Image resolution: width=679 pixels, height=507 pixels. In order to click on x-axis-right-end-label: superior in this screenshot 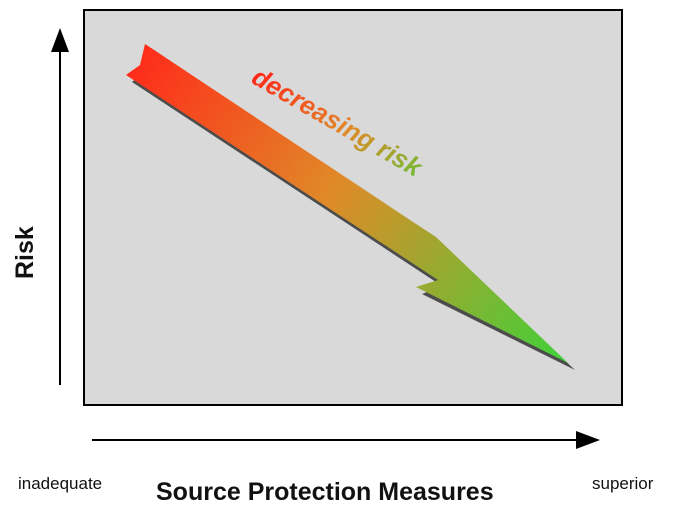, I will do `click(623, 483)`.